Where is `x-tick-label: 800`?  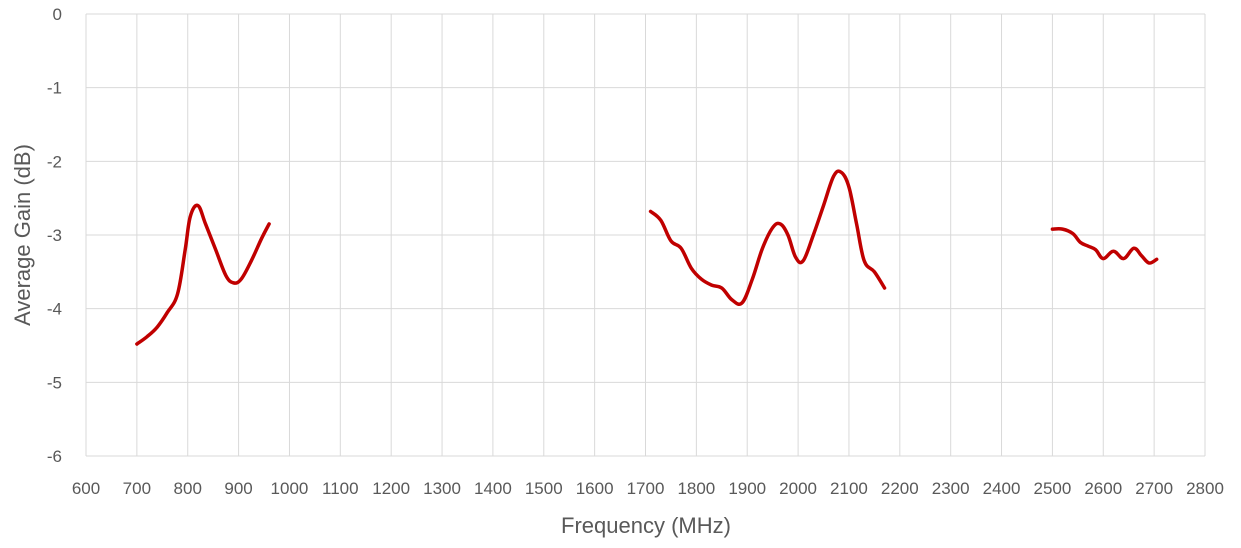 x-tick-label: 800 is located at coordinates (188, 488).